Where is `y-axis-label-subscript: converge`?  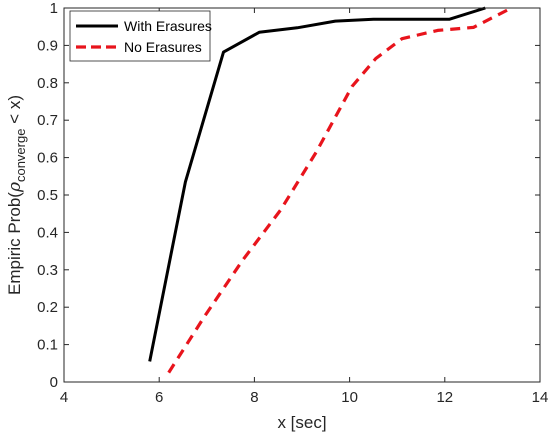
y-axis-label-subscript: converge is located at coordinates (20, 155).